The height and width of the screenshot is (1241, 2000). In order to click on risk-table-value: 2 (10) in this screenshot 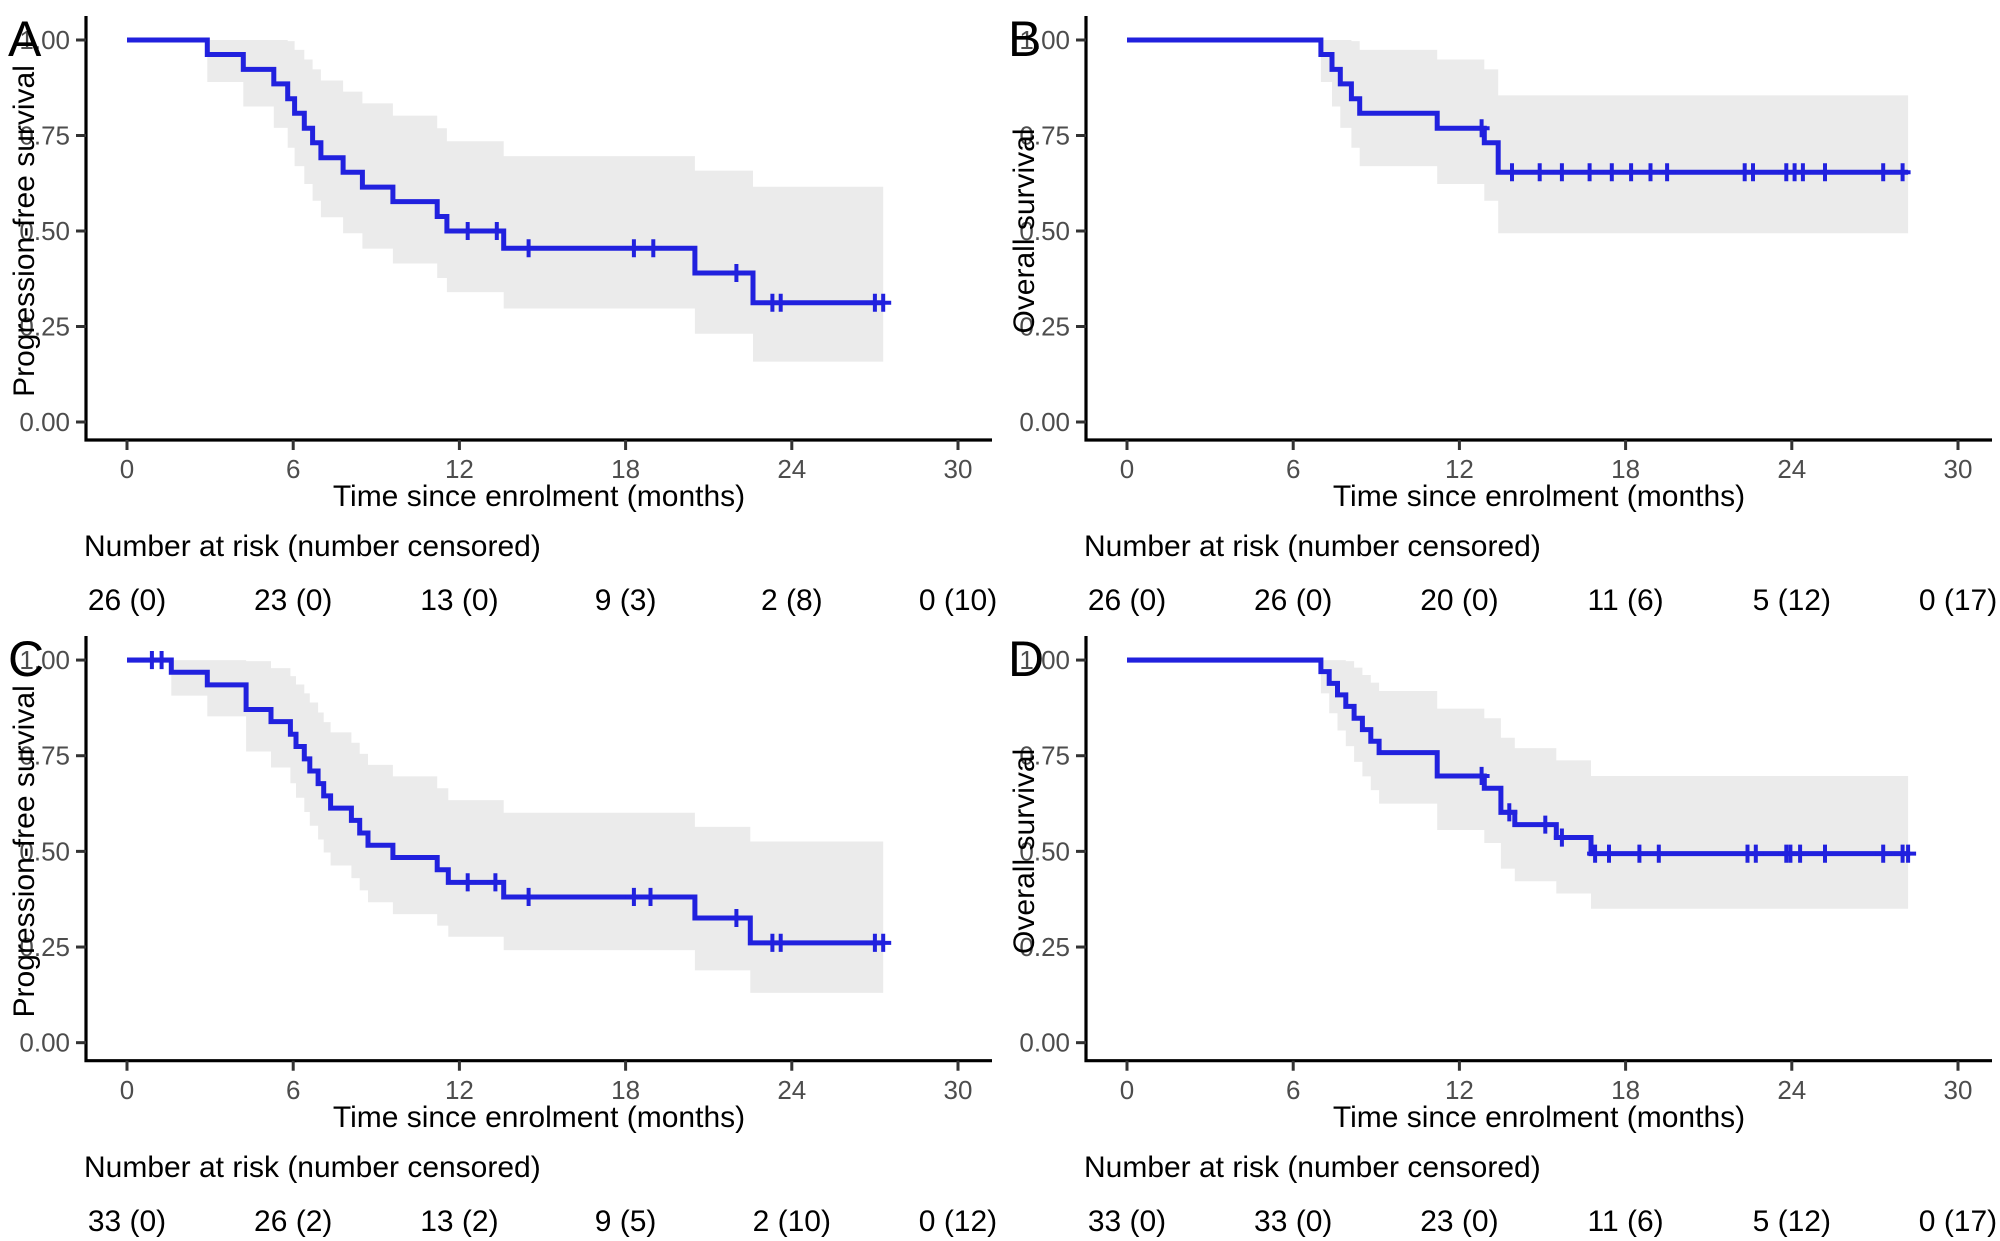, I will do `click(792, 1221)`.